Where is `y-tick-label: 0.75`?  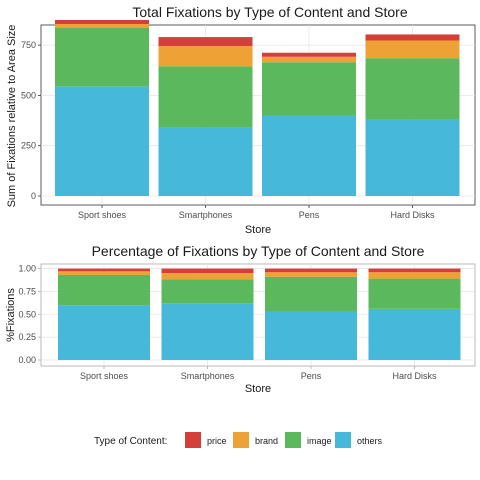
y-tick-label: 0.75 is located at coordinates (27, 291).